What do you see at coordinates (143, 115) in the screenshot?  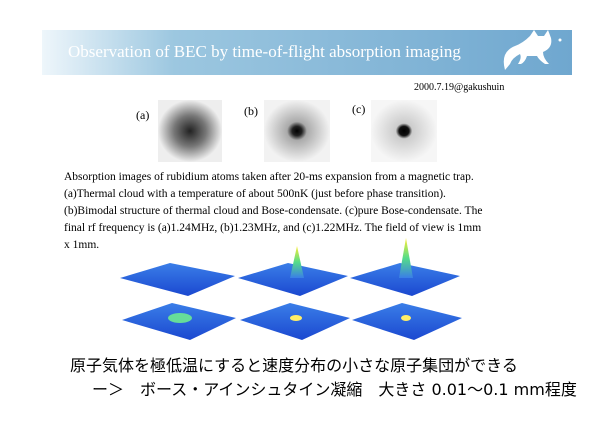 I see `image-label: (a)` at bounding box center [143, 115].